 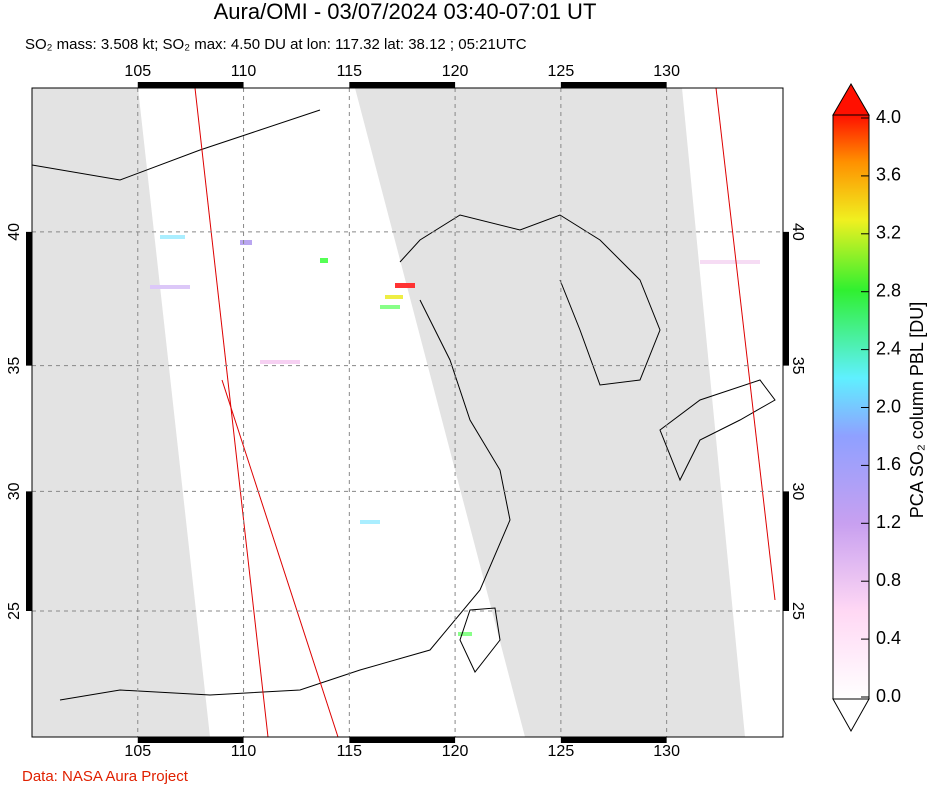 I want to click on colorbar-tick-label: 0.4, so click(x=888, y=638).